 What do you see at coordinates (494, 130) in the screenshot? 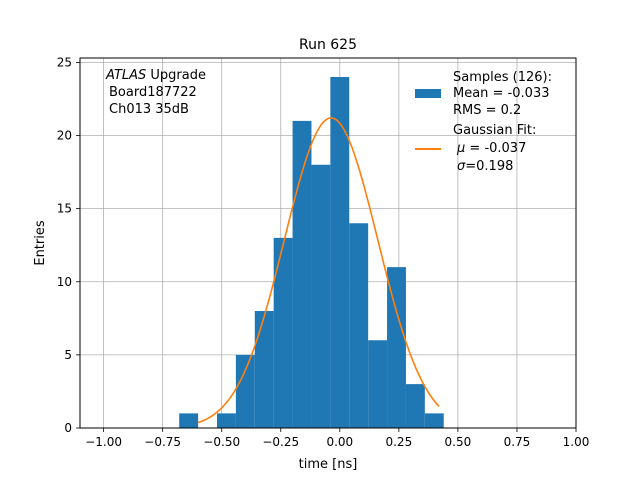
I see `legend-fit-line-1: Gaussian Fit:` at bounding box center [494, 130].